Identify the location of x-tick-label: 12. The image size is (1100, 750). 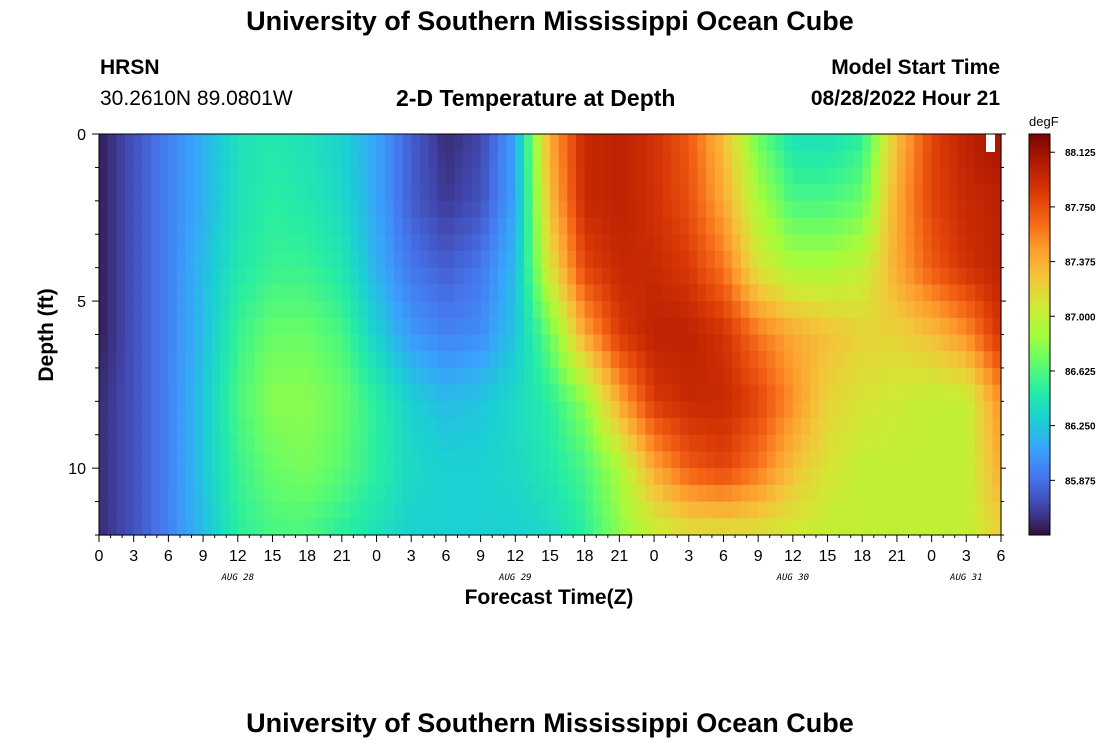
(515, 556).